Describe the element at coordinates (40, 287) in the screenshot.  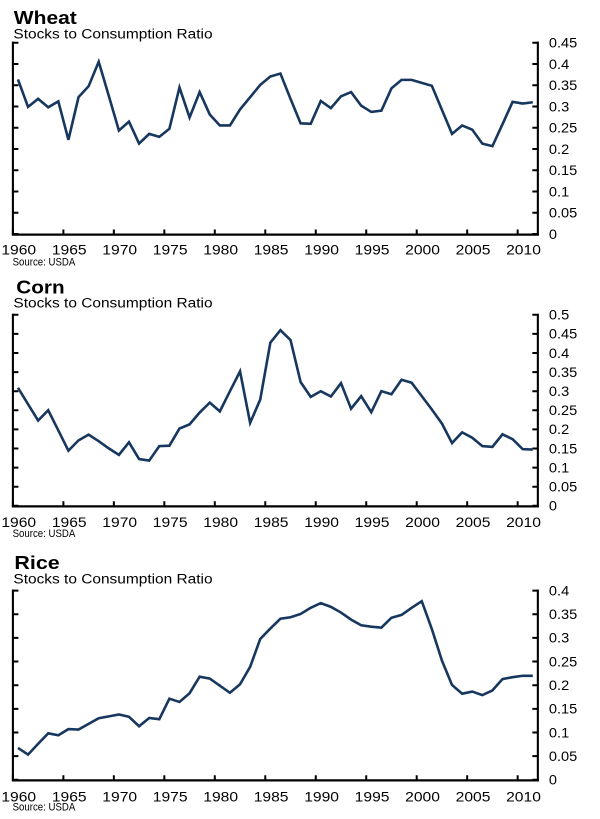
I see `svg-text: Corn` at that location.